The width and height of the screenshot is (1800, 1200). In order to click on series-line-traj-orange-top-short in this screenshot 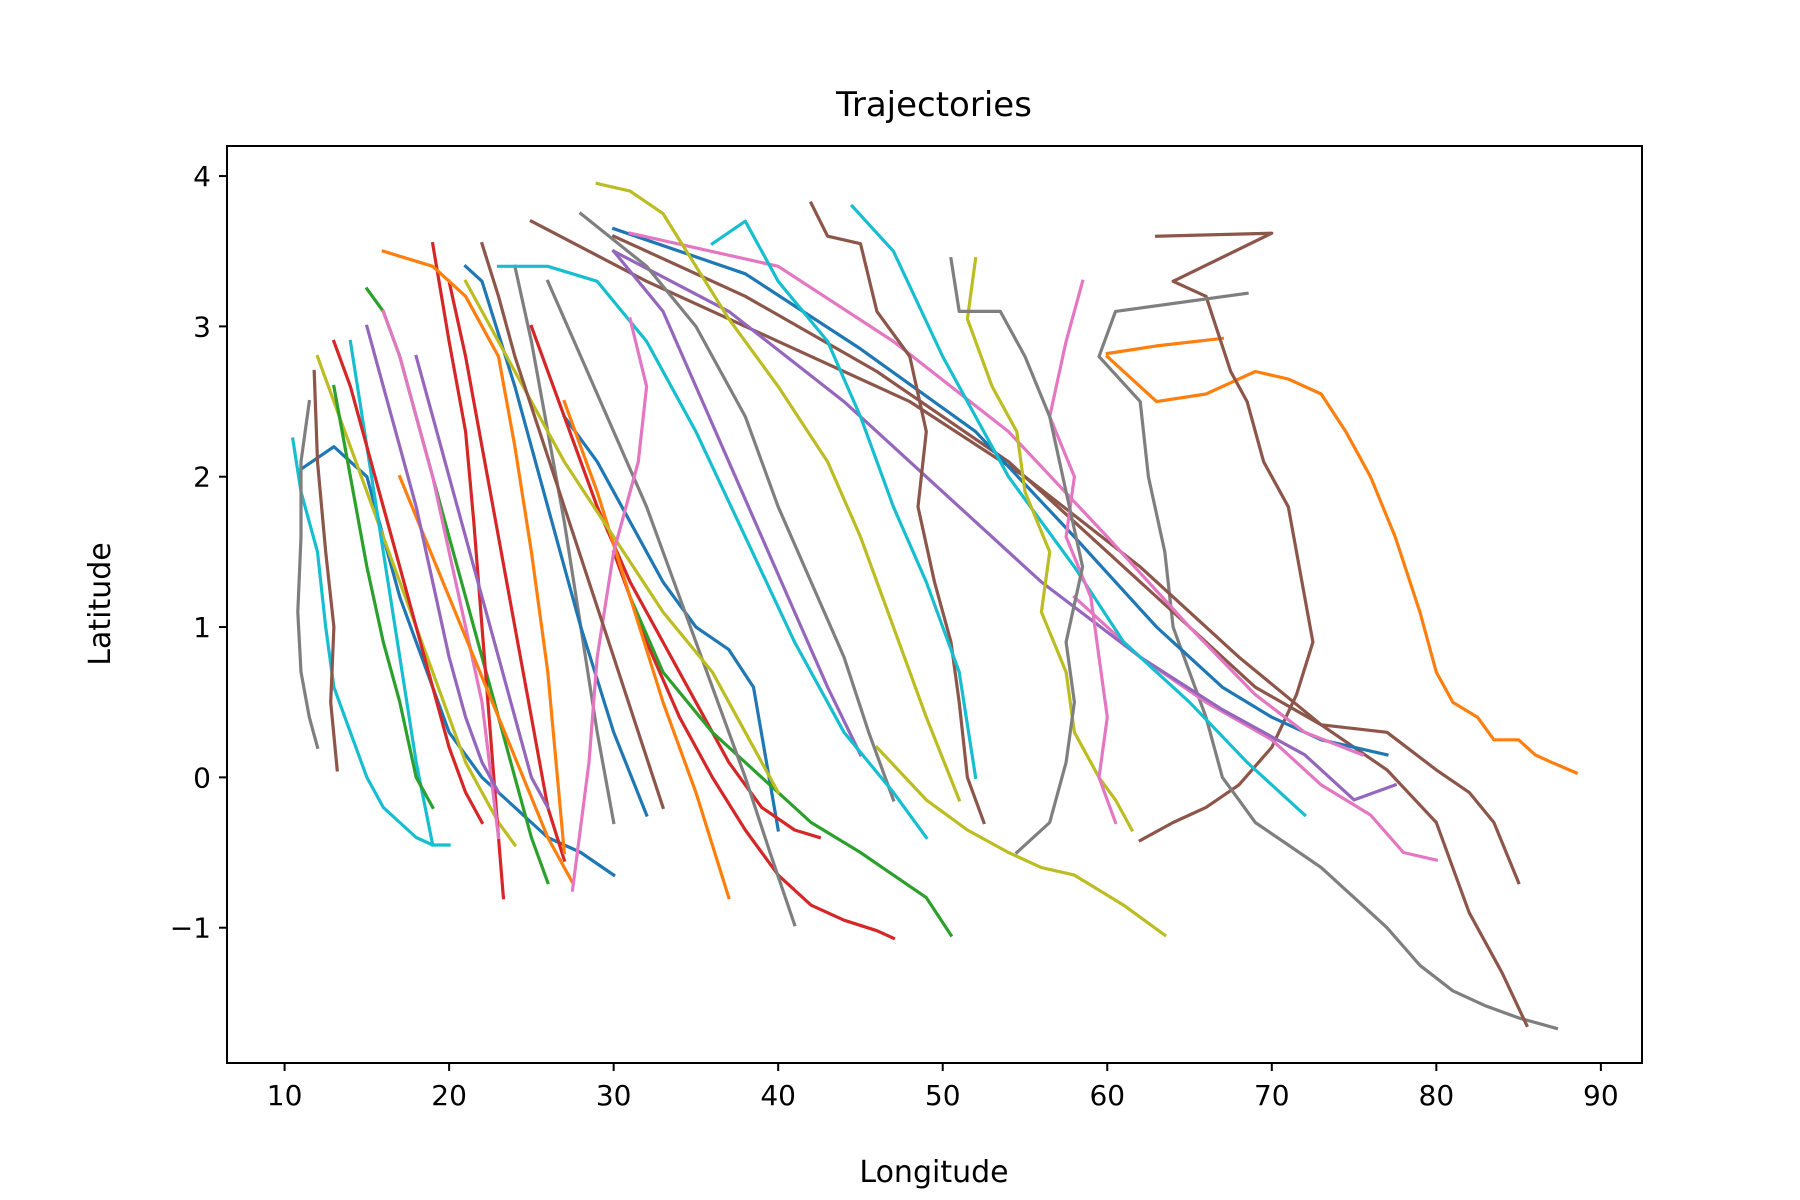, I will do `click(1165, 346)`.